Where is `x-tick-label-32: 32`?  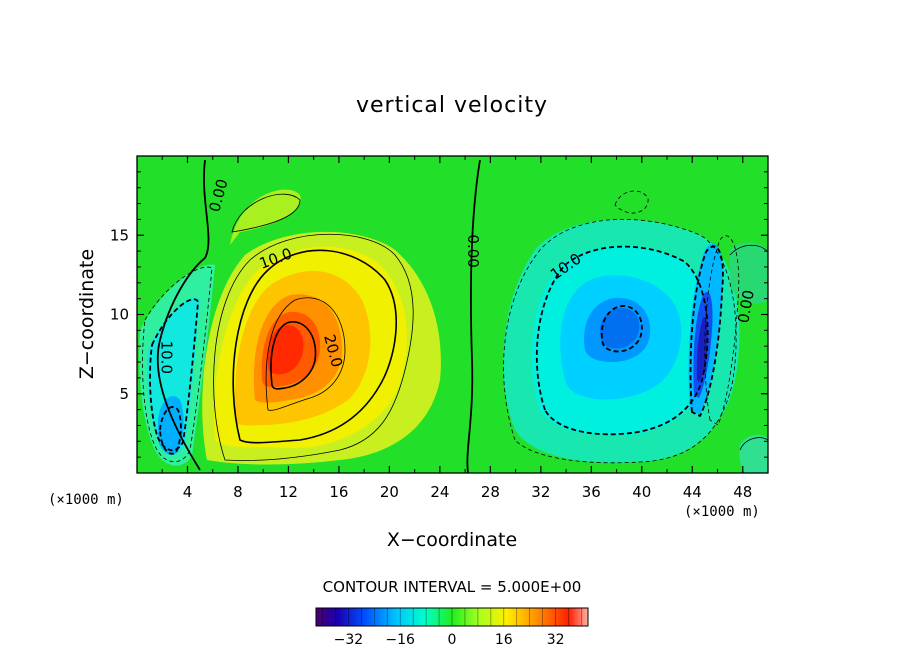
x-tick-label-32: 32 is located at coordinates (540, 492).